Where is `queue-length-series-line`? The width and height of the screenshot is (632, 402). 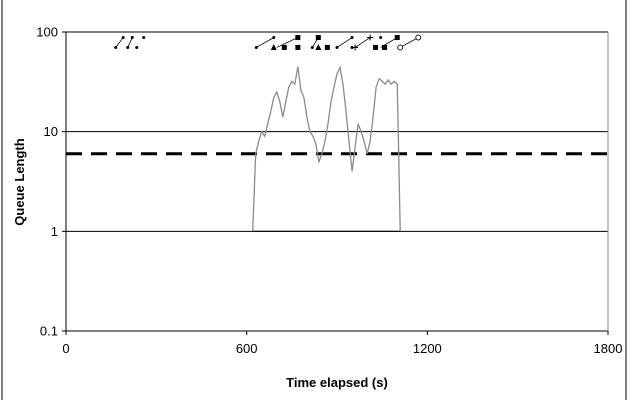 queue-length-series-line is located at coordinates (326, 148).